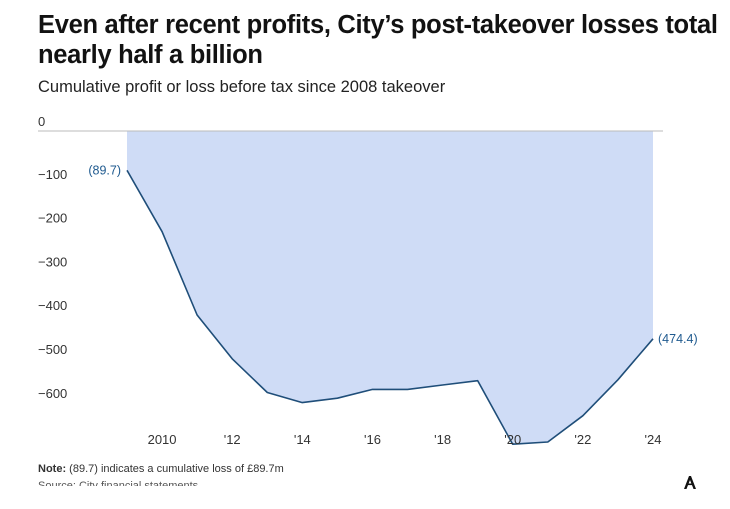 The width and height of the screenshot is (730, 509). What do you see at coordinates (52, 349) in the screenshot?
I see `y-tick-label: −500` at bounding box center [52, 349].